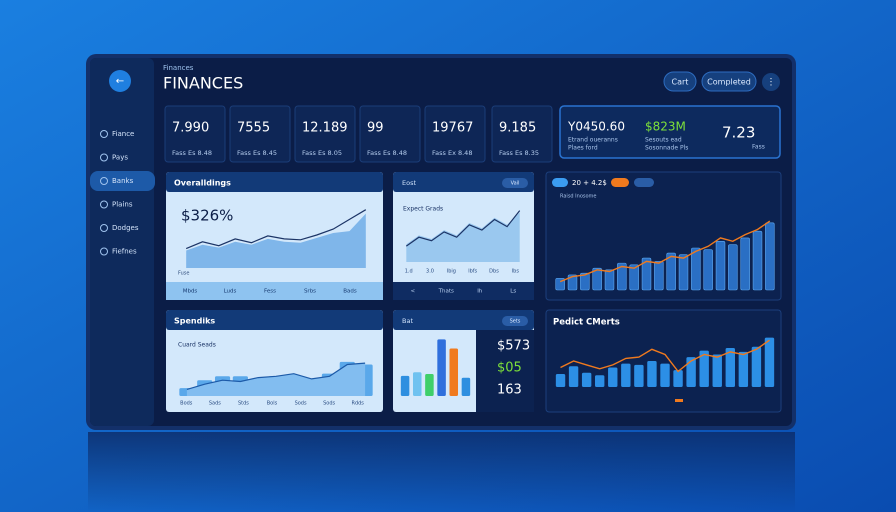 The width and height of the screenshot is (896, 512). I want to click on figure: 163, so click(509, 390).